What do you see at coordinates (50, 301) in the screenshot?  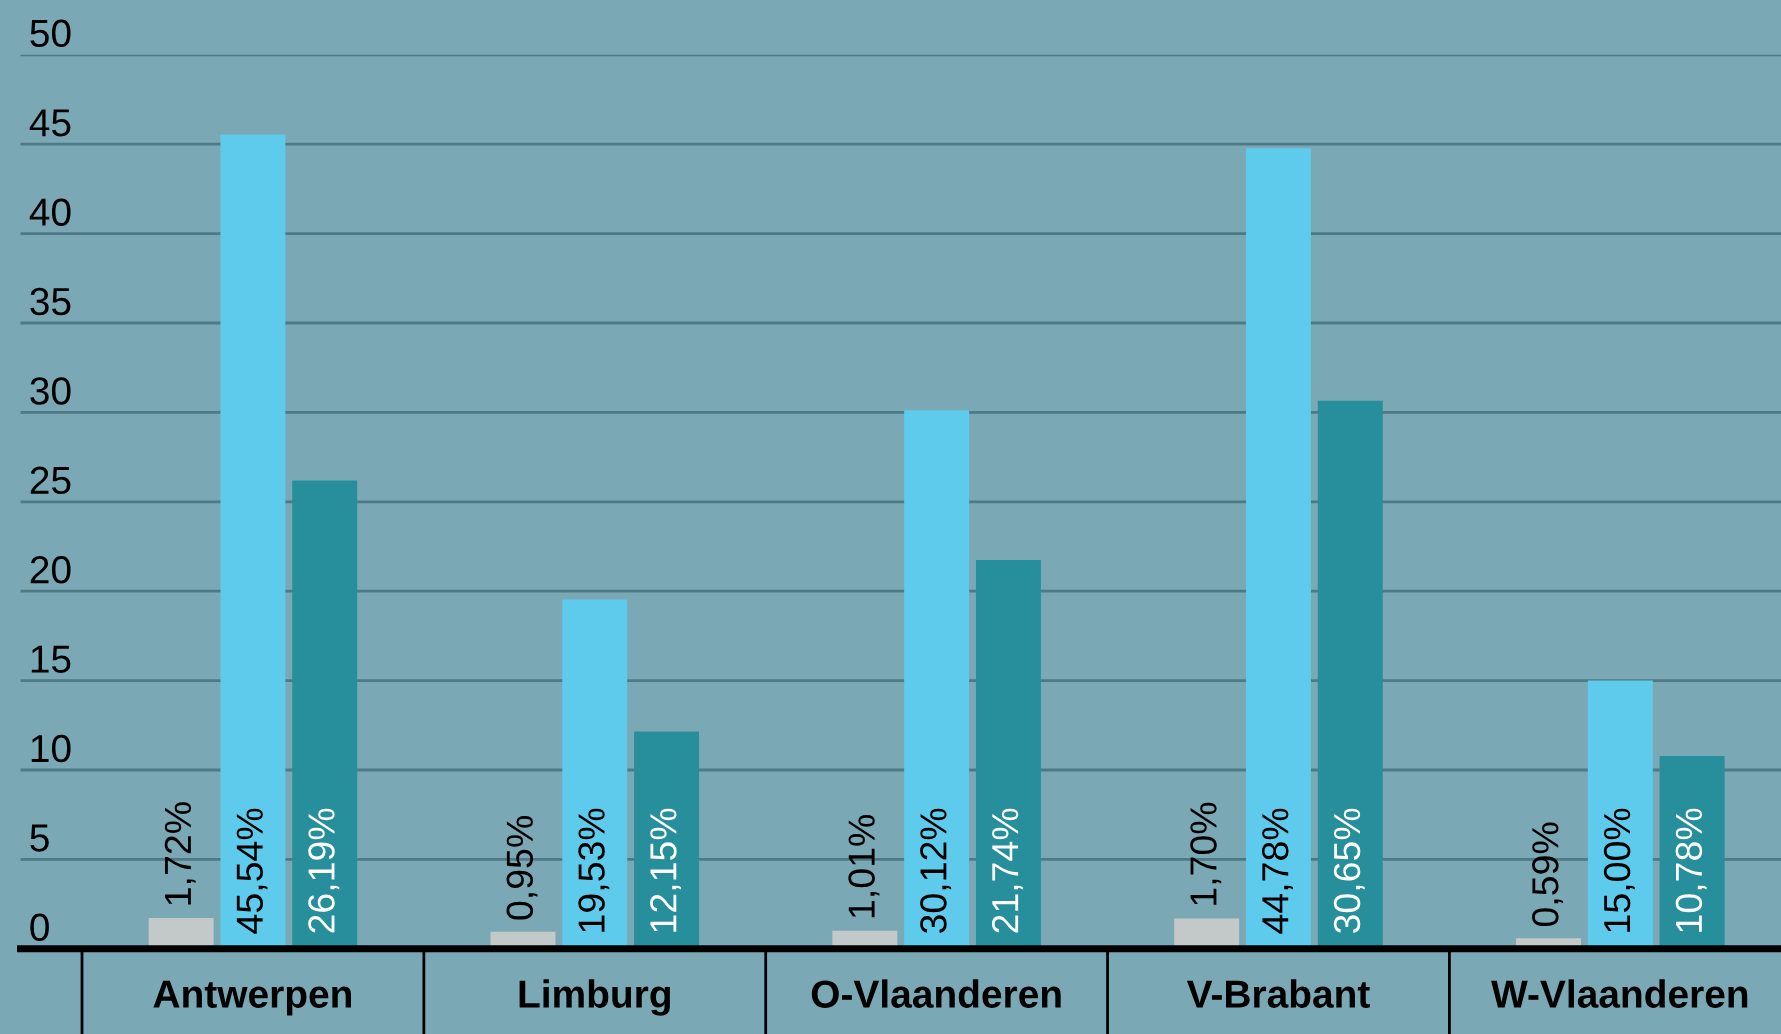 I see `y-tick-label: 35` at bounding box center [50, 301].